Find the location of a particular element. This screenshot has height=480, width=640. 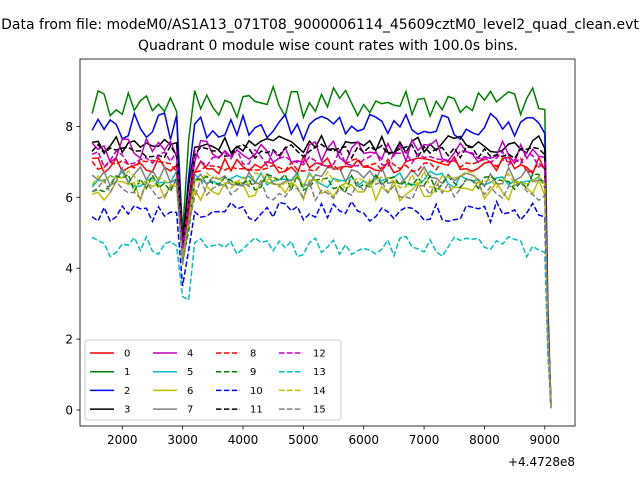

y-tick-label: 8 is located at coordinates (69, 127).